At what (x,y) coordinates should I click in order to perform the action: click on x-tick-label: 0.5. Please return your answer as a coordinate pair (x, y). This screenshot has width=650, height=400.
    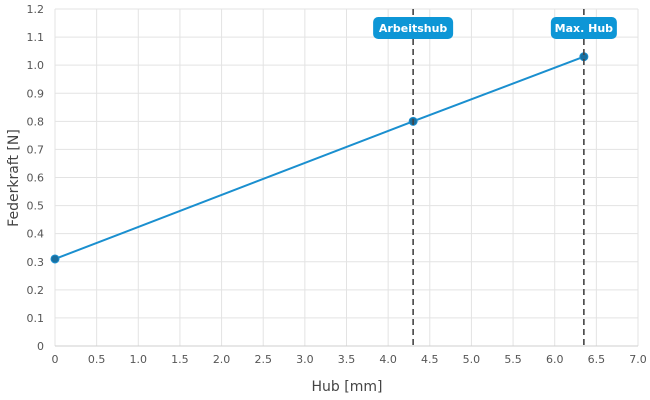
    Looking at the image, I should click on (97, 359).